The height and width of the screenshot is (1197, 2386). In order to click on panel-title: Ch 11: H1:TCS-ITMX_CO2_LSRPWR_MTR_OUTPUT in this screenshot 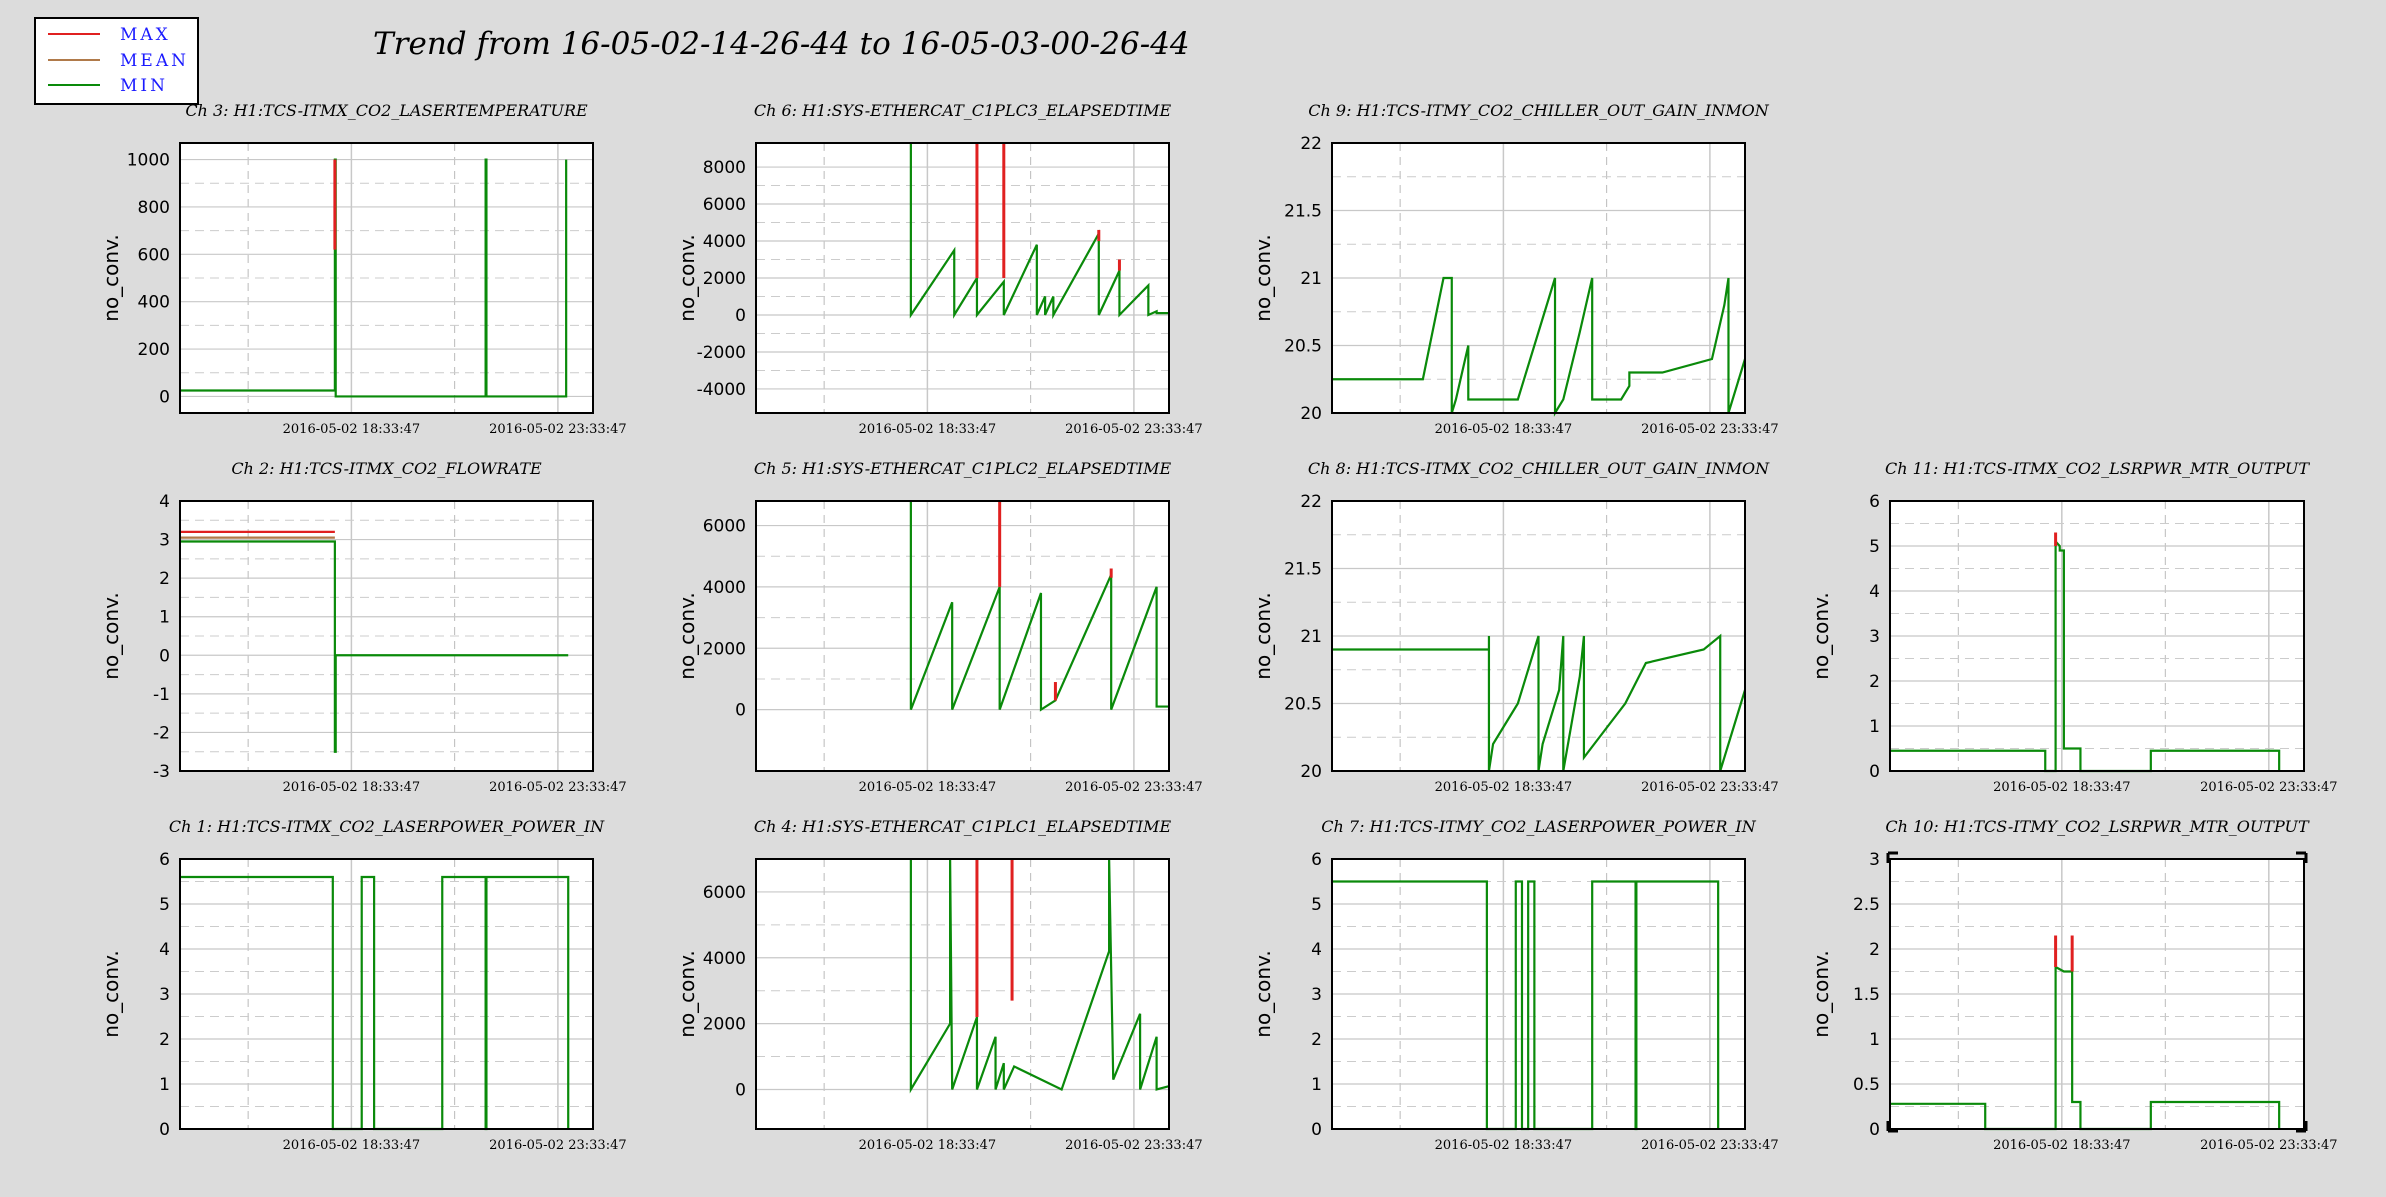, I will do `click(2097, 468)`.